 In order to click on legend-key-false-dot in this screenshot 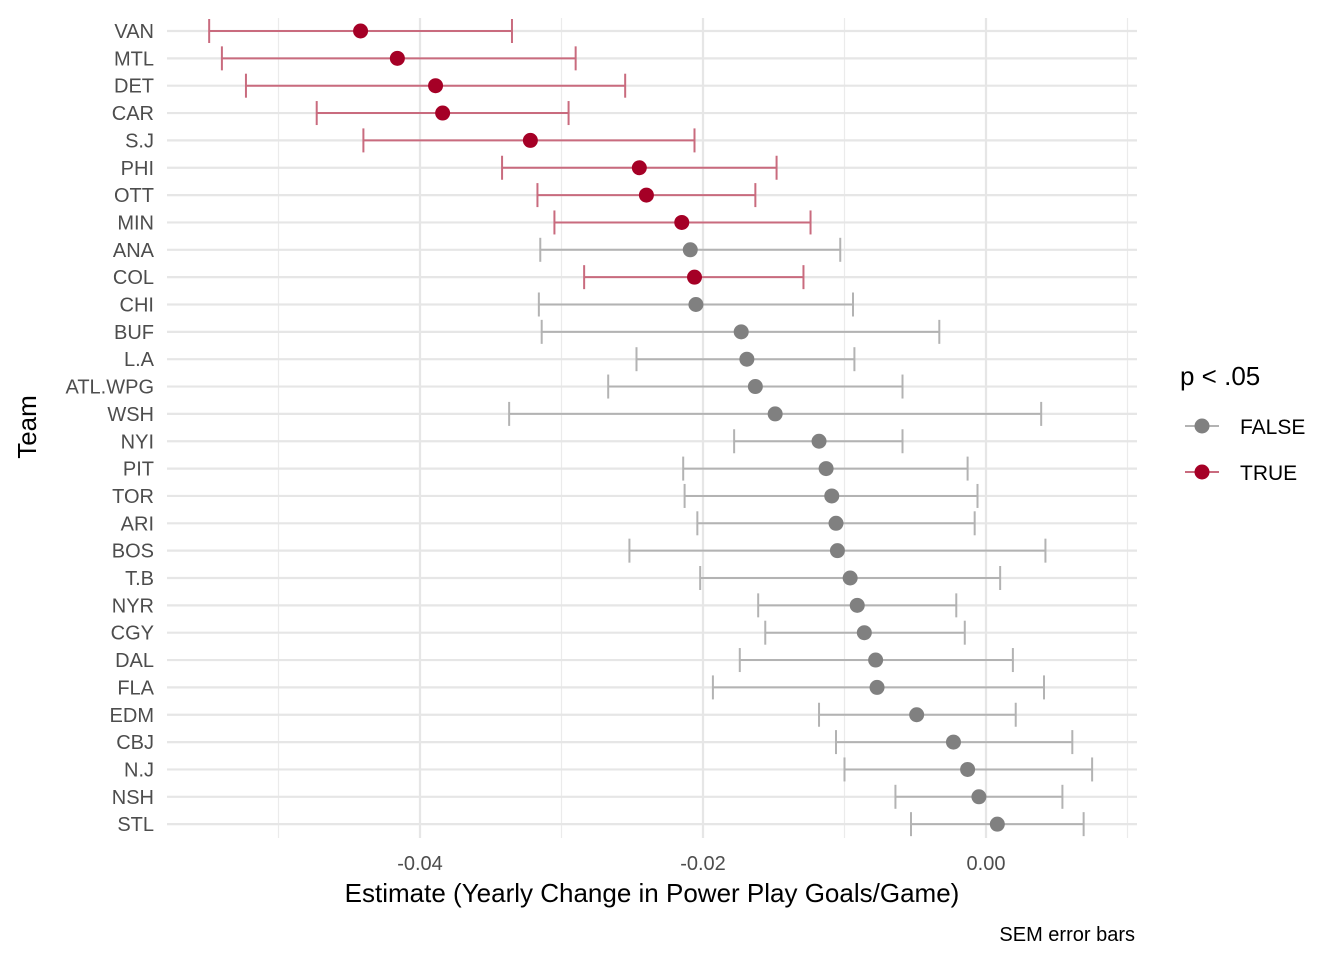, I will do `click(1202, 426)`.